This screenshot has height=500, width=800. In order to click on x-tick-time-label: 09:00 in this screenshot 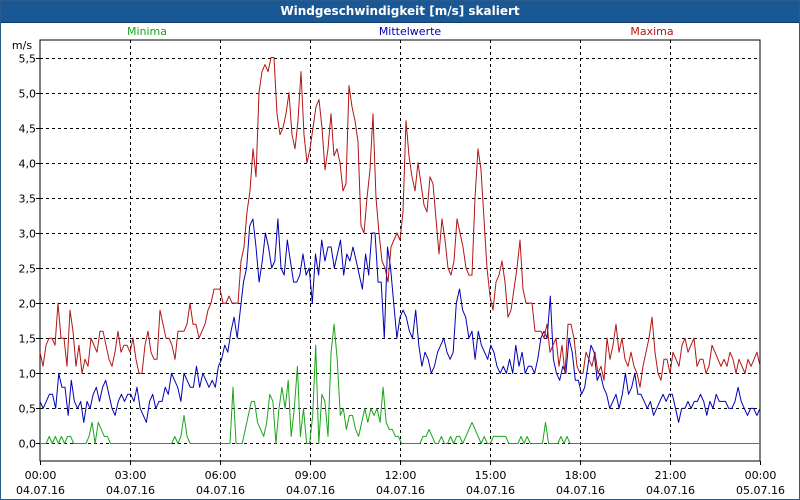, I will do `click(311, 475)`.